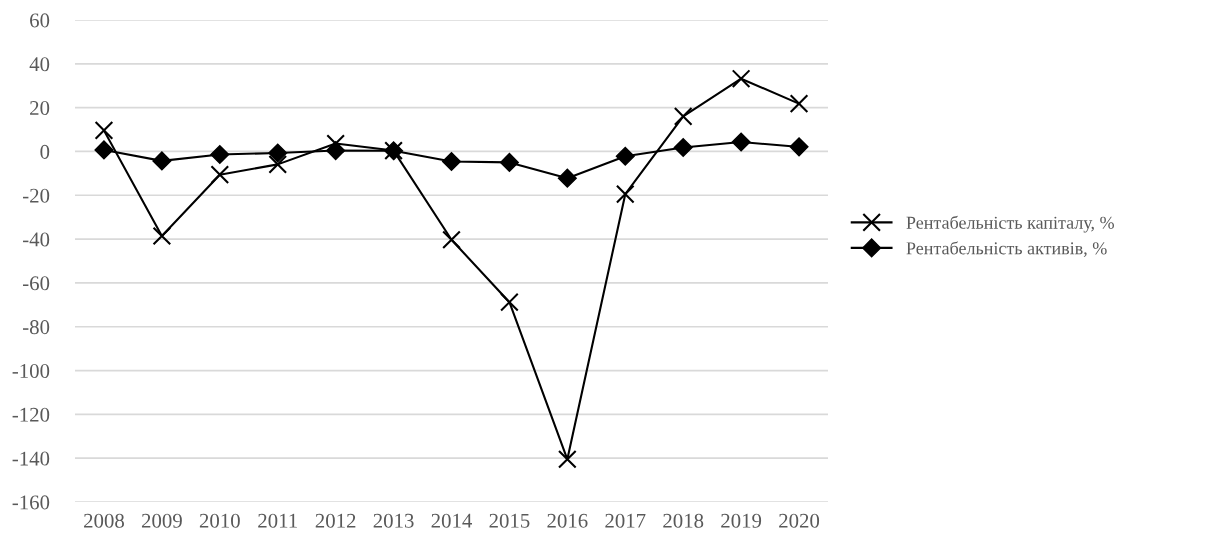 This screenshot has width=1212, height=542. What do you see at coordinates (683, 520) in the screenshot?
I see `x-tick-label: 2018` at bounding box center [683, 520].